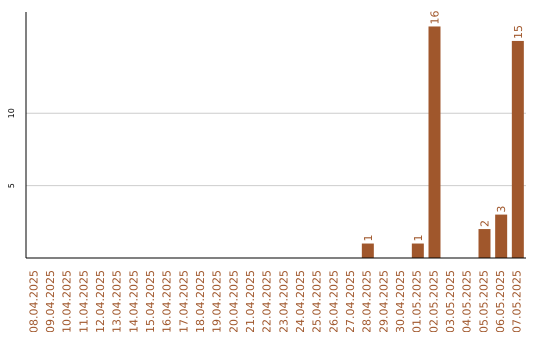 The width and height of the screenshot is (540, 340). I want to click on data-label: 3, so click(501, 209).